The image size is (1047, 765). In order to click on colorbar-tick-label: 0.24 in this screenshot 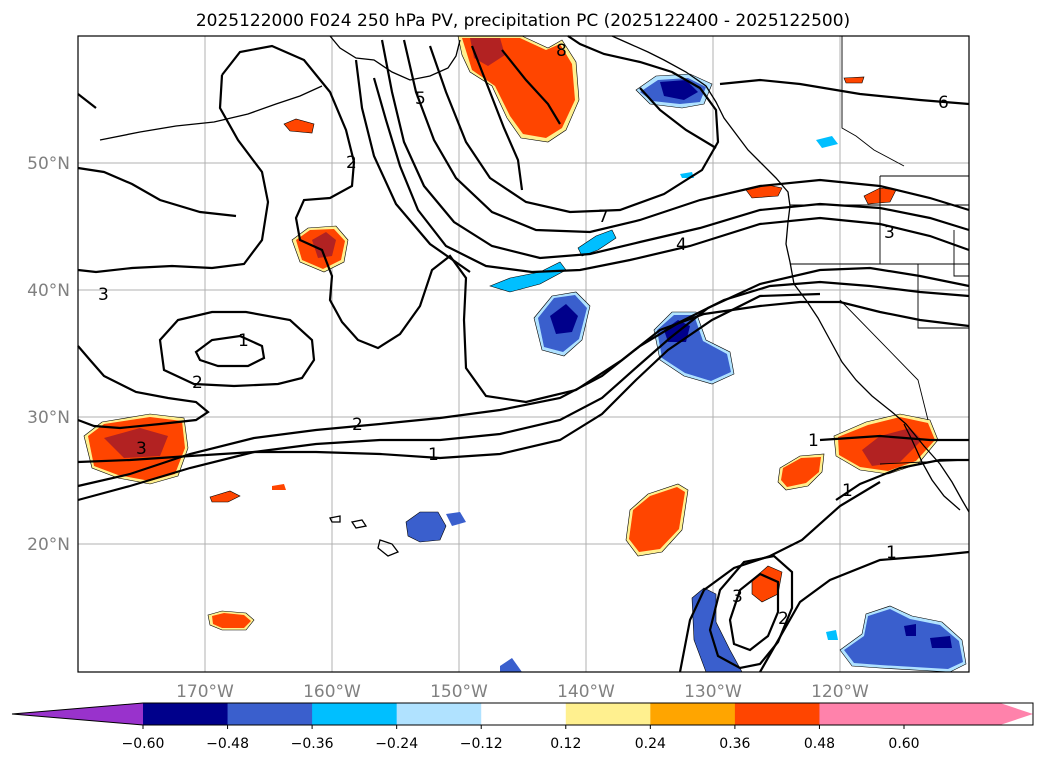, I will do `click(650, 744)`.